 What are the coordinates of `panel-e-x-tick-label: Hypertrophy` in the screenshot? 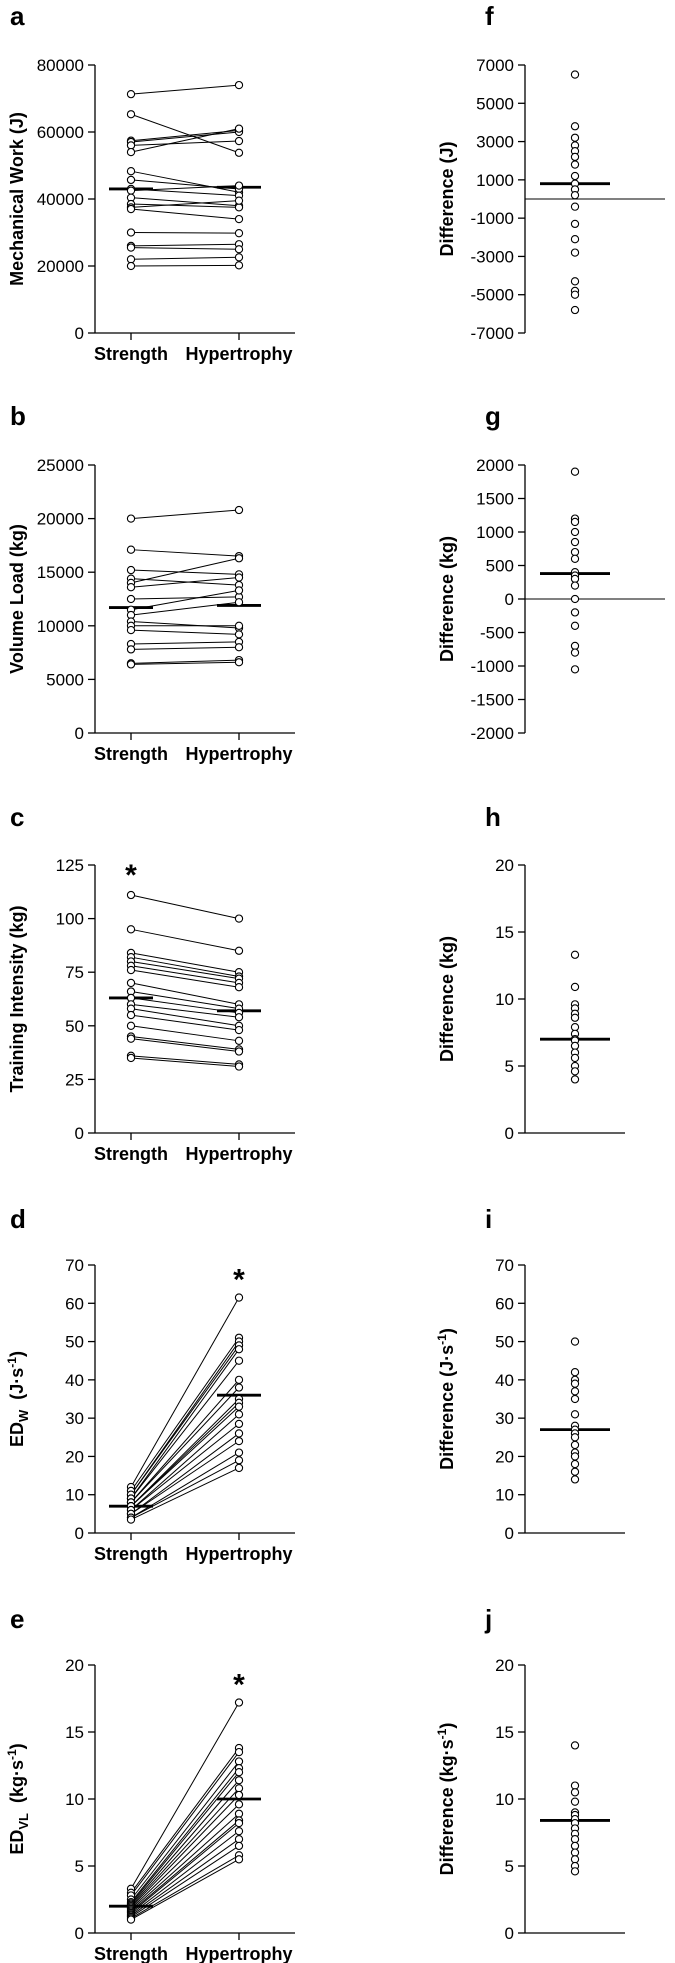 It's located at (238, 1953).